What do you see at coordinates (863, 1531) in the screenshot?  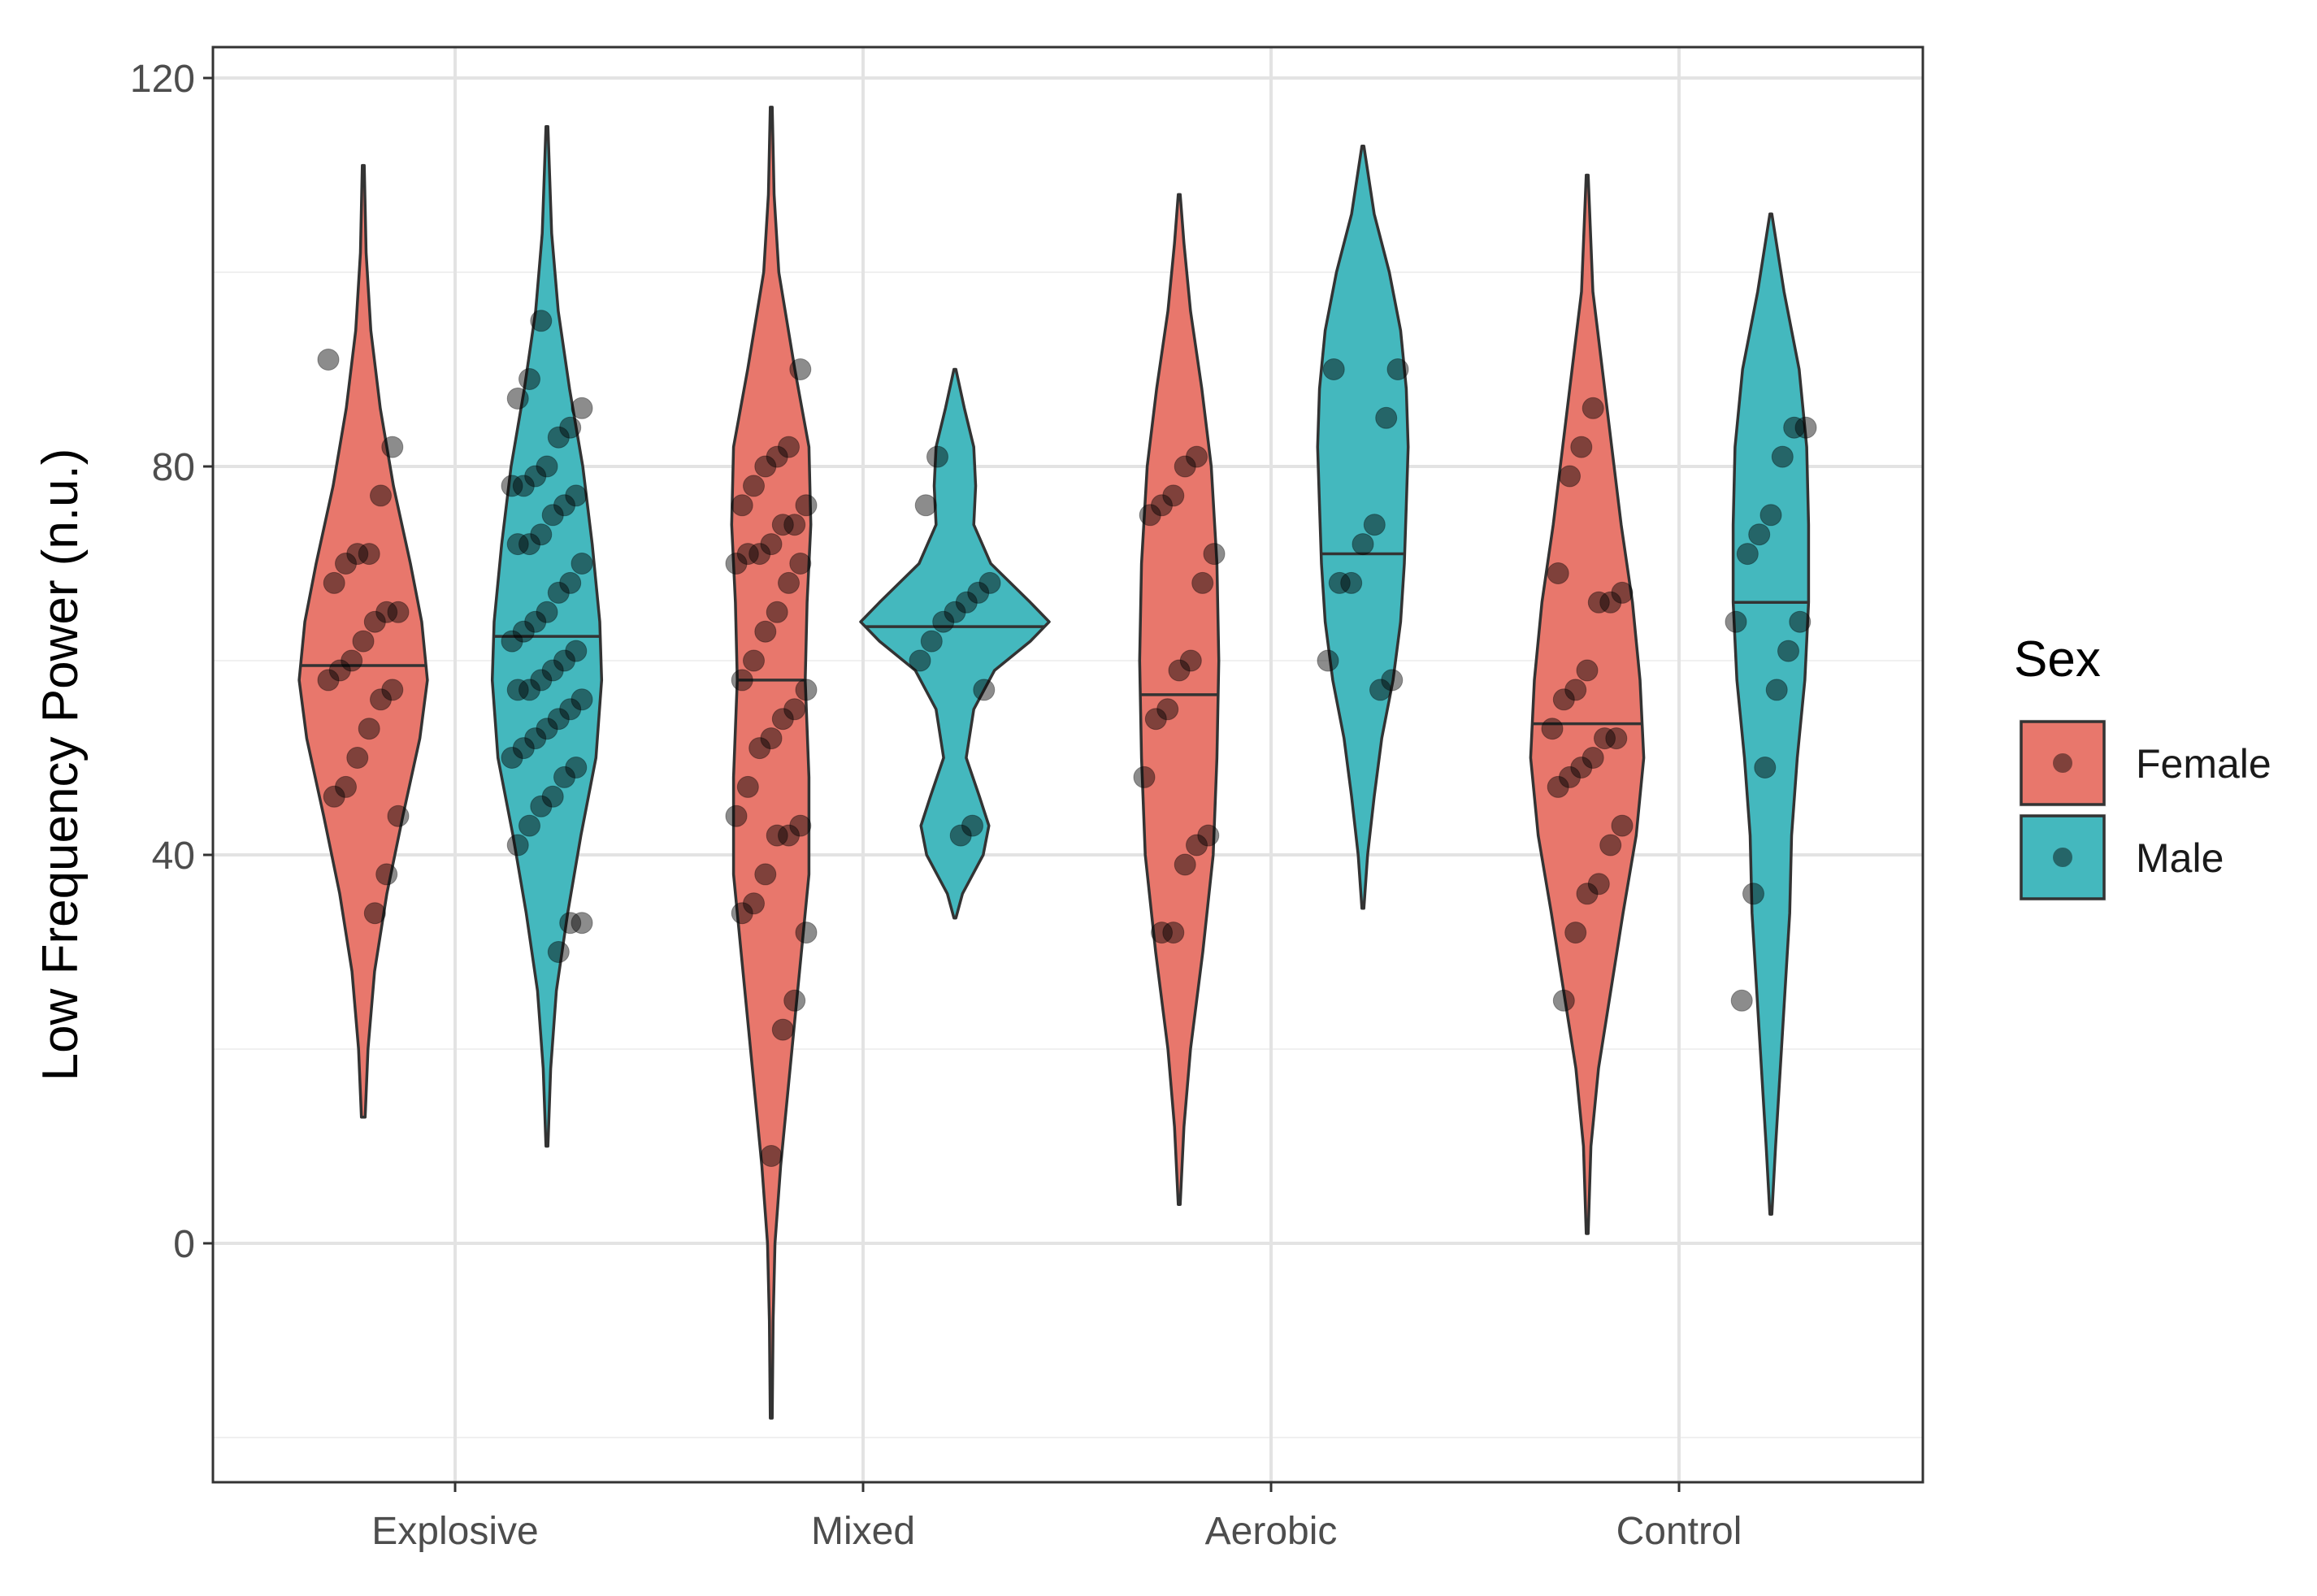 I see `x-tick-label-mixed: Mixed` at bounding box center [863, 1531].